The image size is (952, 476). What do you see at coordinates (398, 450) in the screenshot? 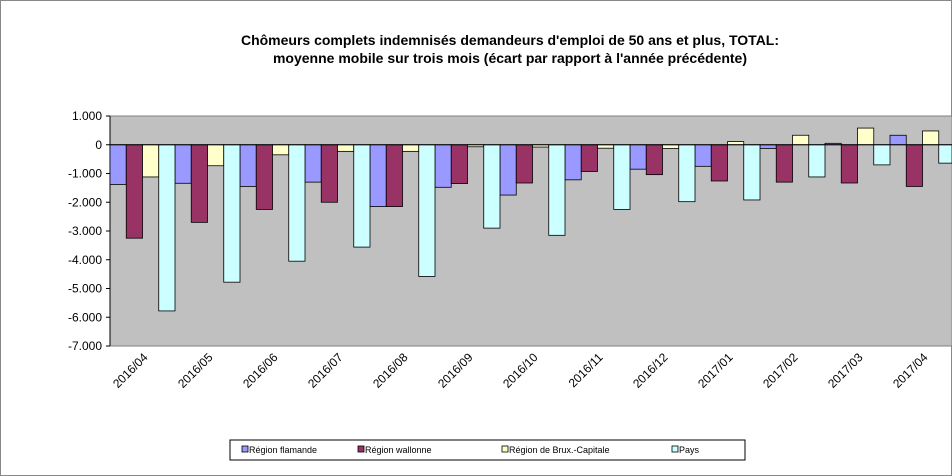
I see `legend-label: Région wallonne` at bounding box center [398, 450].